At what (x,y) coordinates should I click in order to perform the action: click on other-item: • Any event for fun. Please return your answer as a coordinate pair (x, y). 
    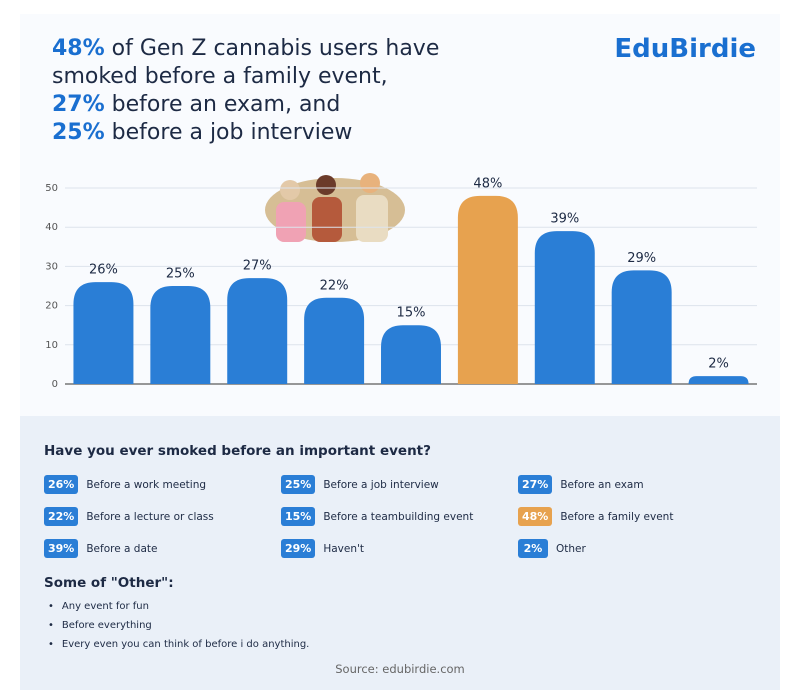
    Looking at the image, I should click on (98, 606).